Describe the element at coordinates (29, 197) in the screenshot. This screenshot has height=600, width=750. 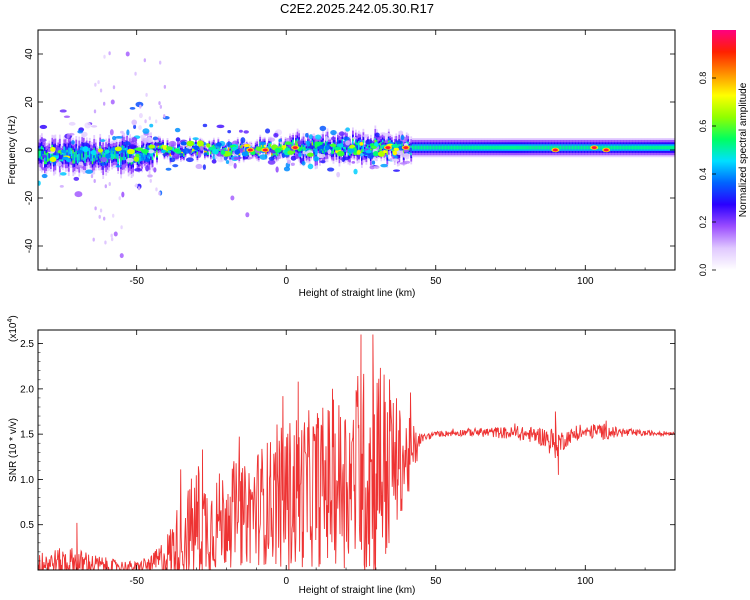
I see `heatmap-y-tick-label: -20` at that location.